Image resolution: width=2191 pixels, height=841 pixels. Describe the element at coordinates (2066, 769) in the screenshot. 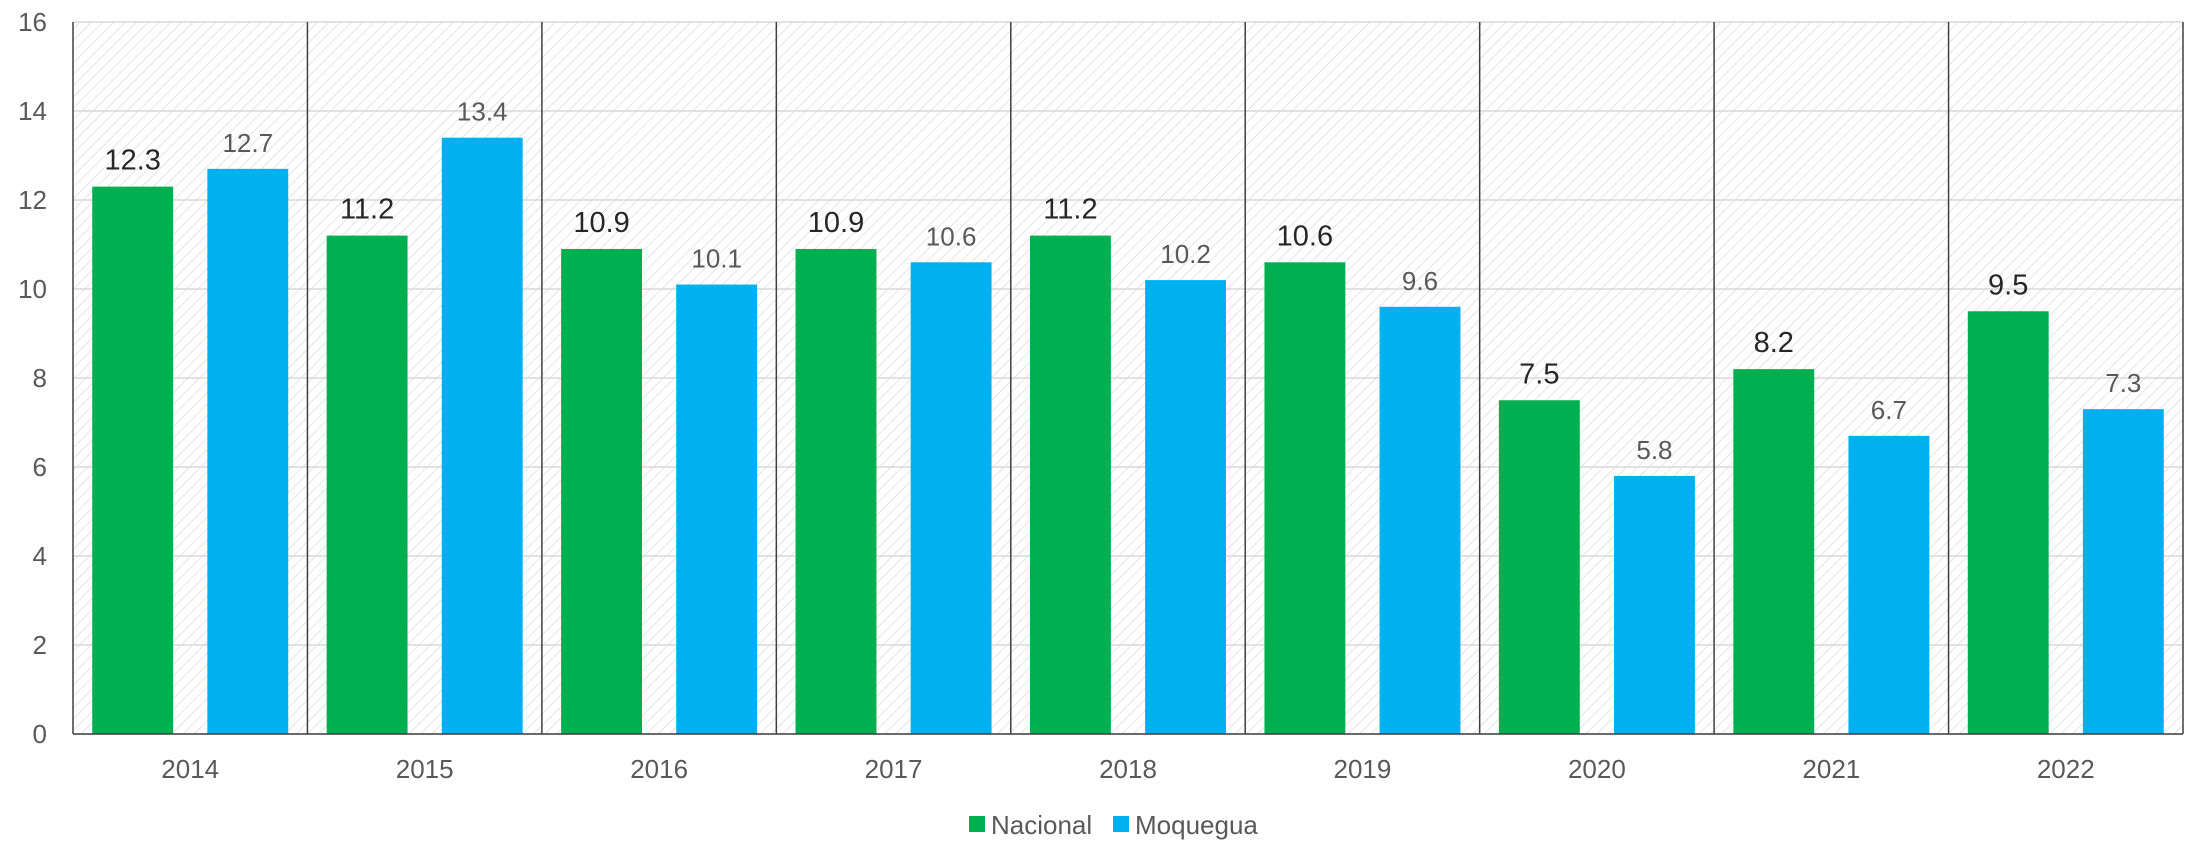

I see `x-tick-label: 2022` at that location.